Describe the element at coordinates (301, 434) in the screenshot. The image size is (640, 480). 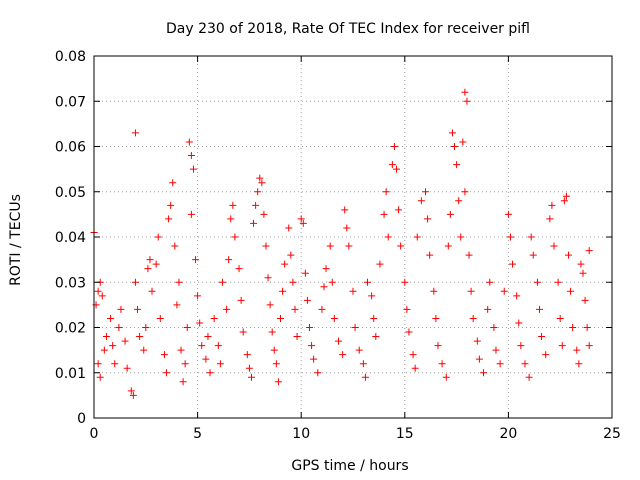
I see `x-tick-label: 10` at that location.